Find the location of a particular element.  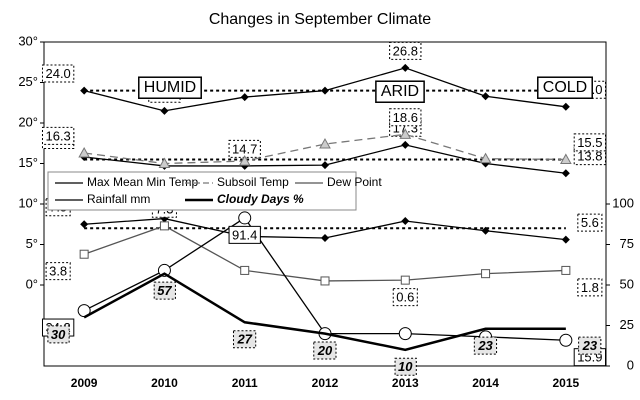

y-tick-label: 15° is located at coordinates (28, 162).